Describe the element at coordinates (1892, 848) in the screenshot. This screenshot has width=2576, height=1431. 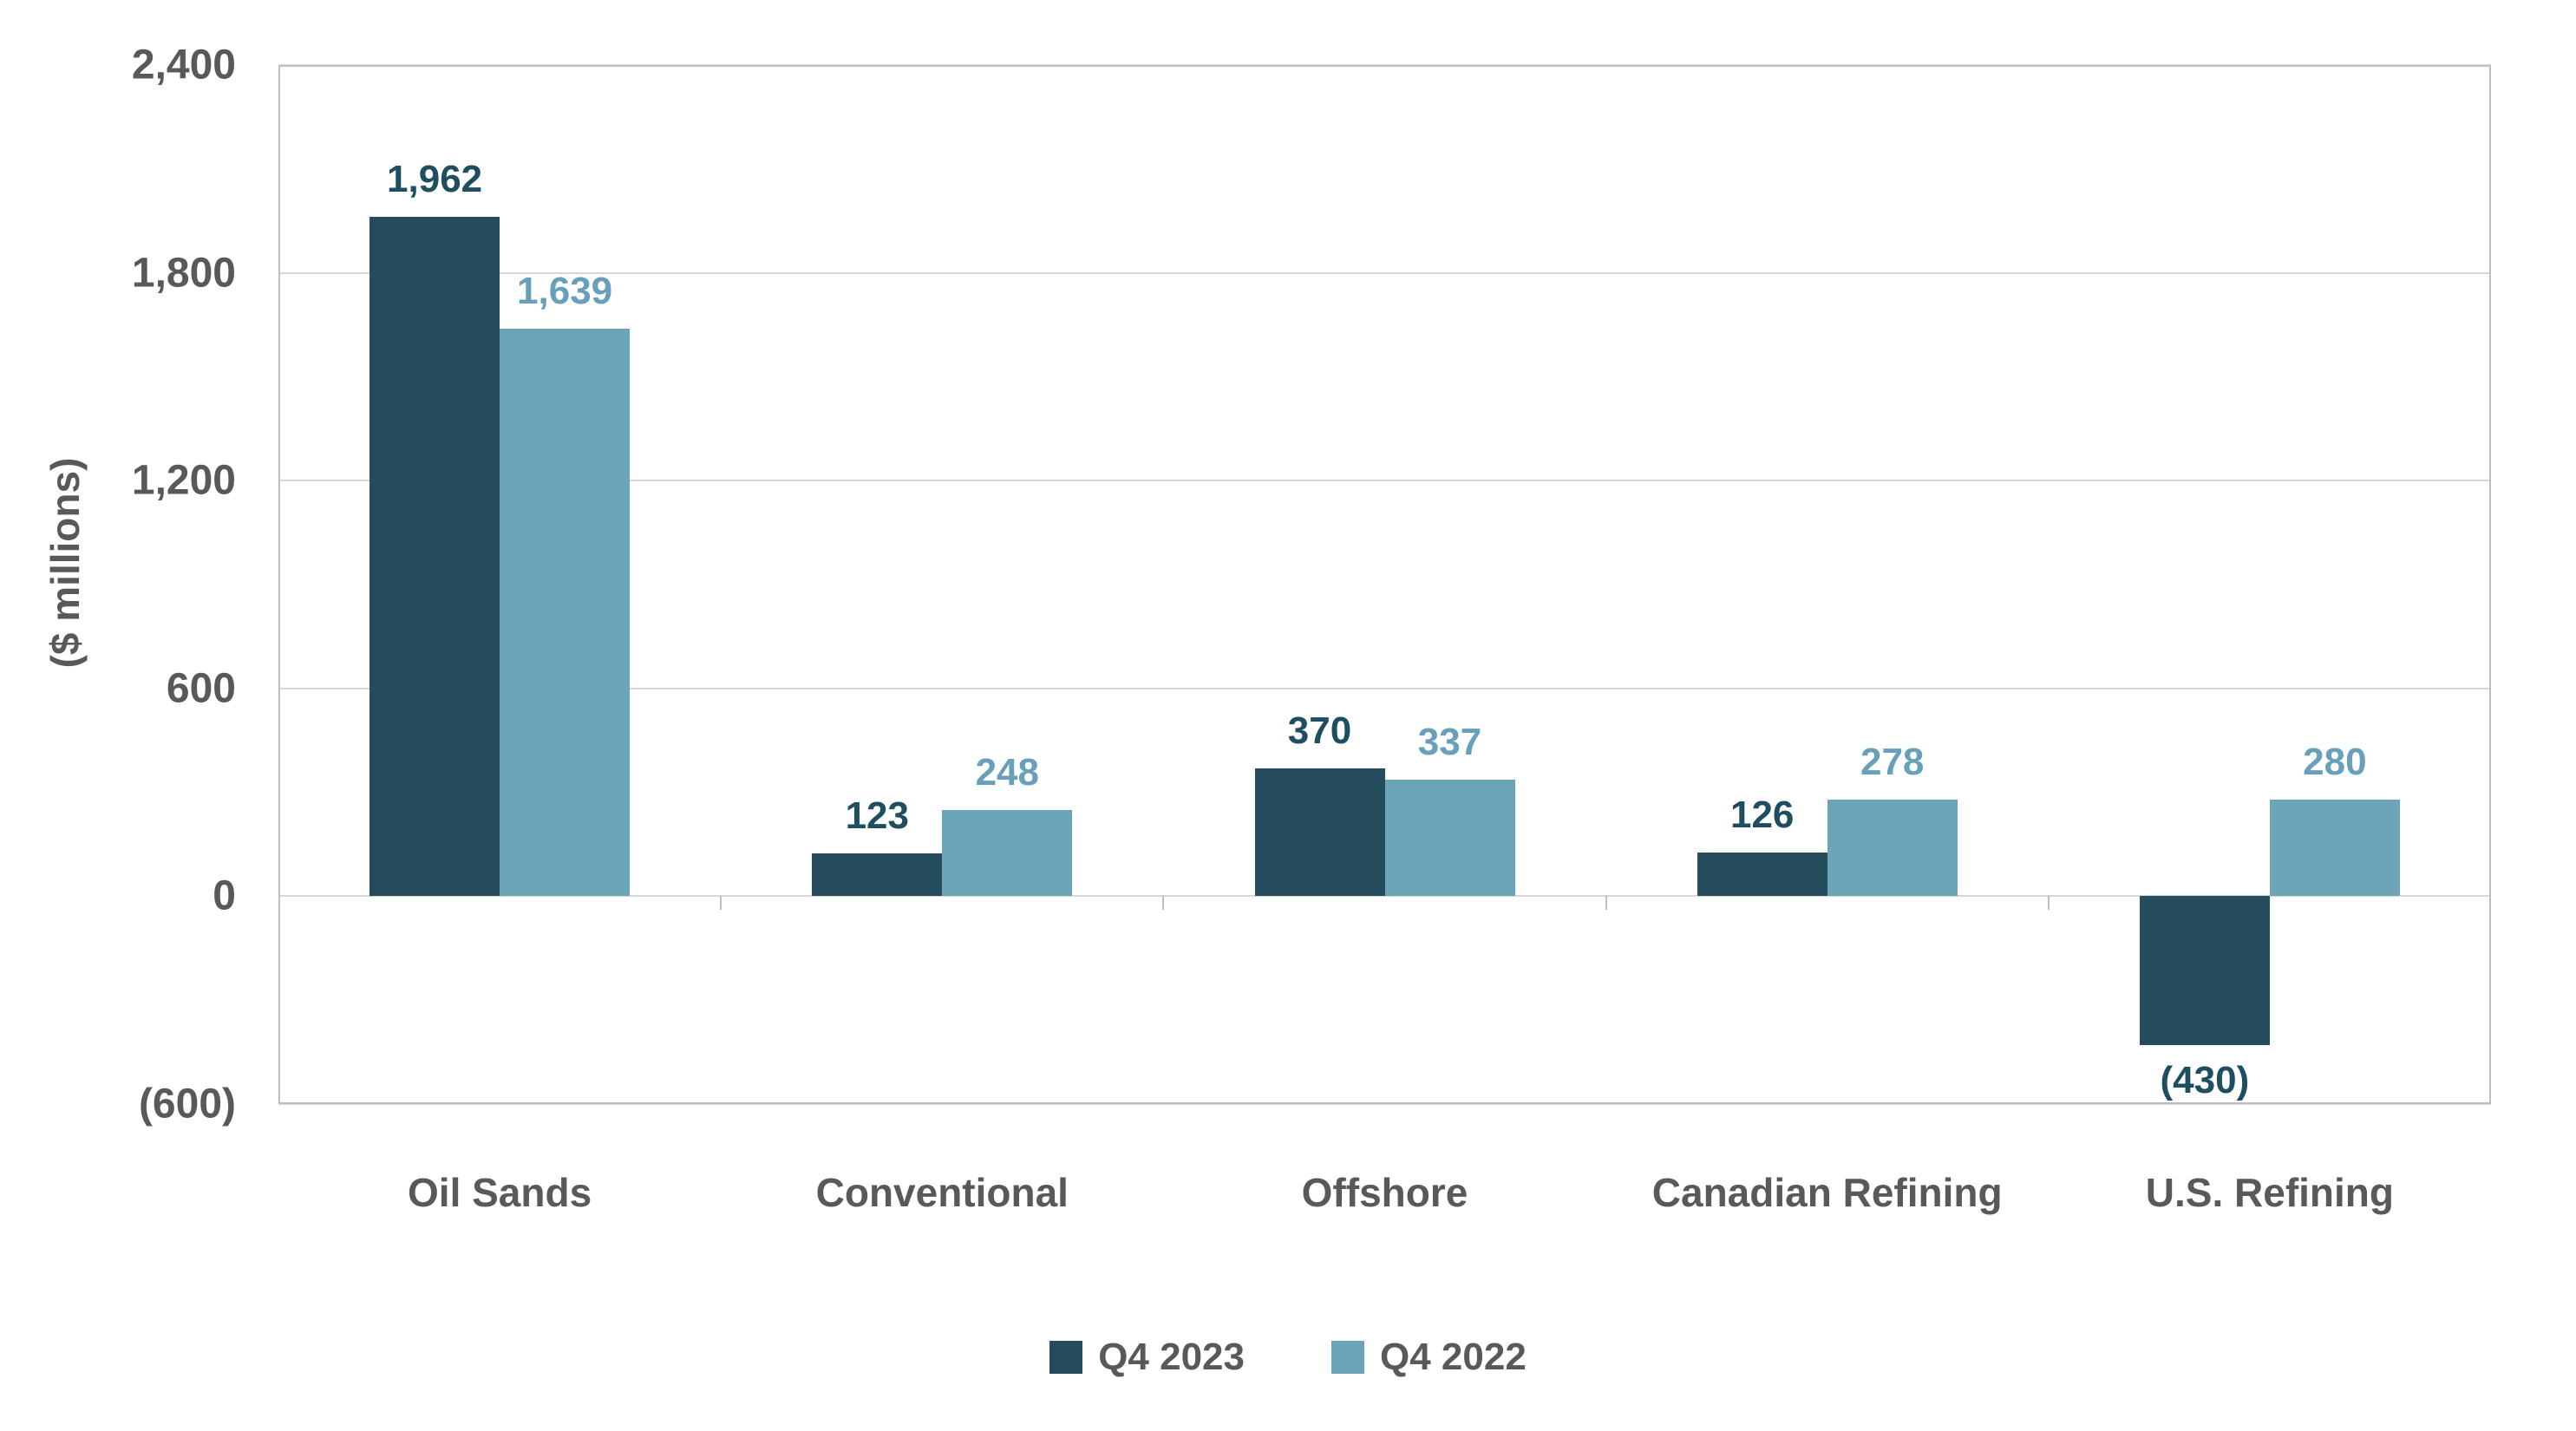
I see `bar-q4-2022-canadian-refining` at that location.